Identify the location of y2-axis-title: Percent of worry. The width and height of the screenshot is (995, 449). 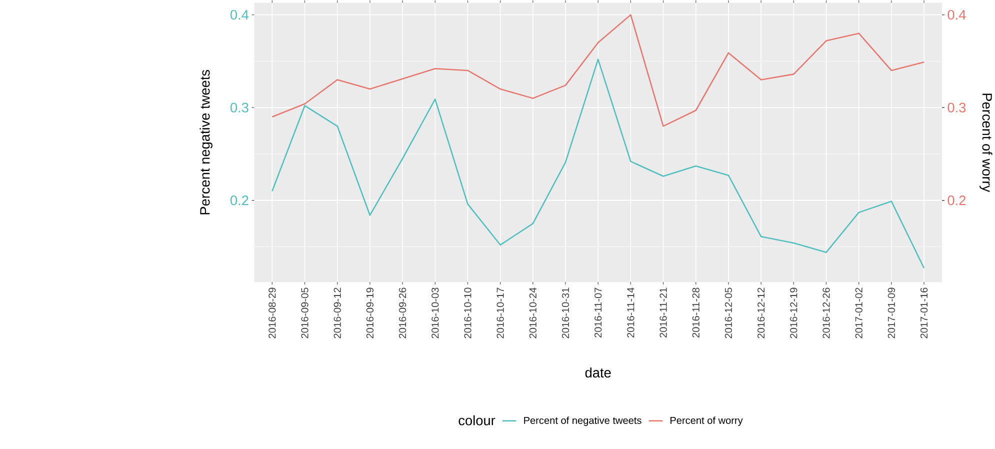
(986, 143).